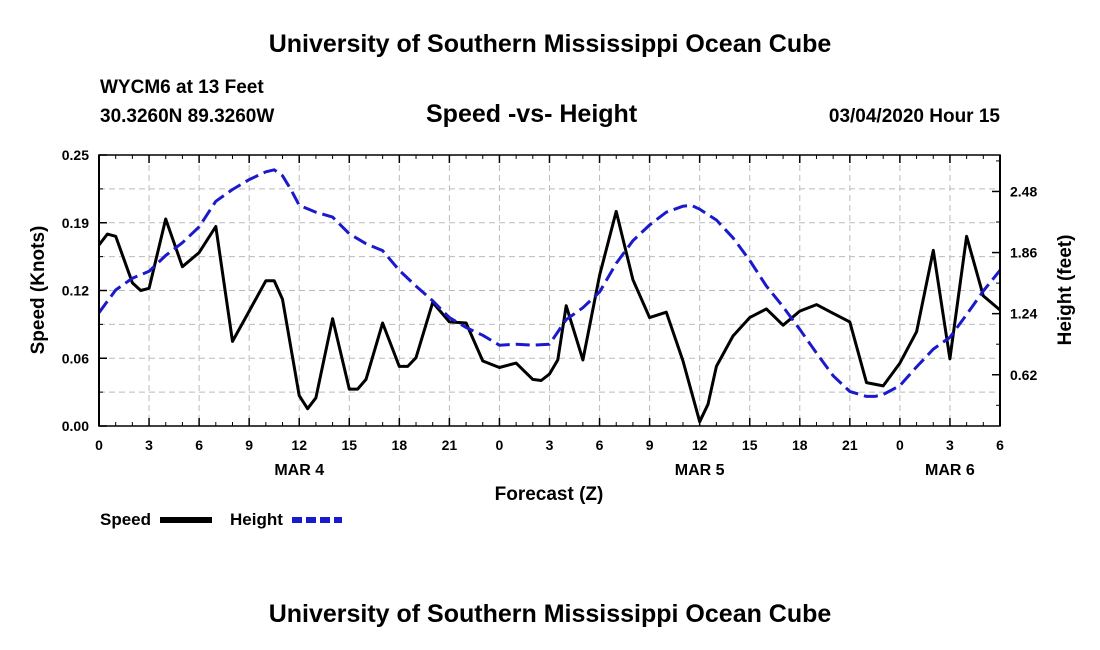 This screenshot has width=1100, height=650. I want to click on y-axis-label-right: Height (feet), so click(1065, 290).